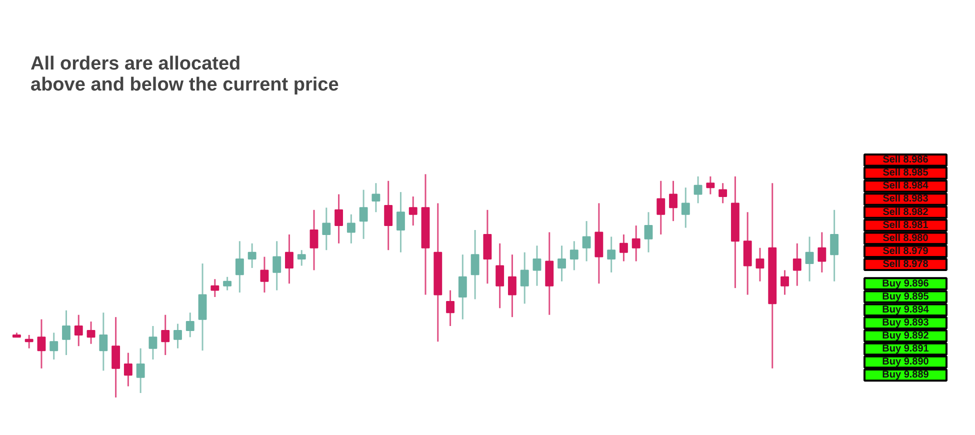  What do you see at coordinates (905, 212) in the screenshot?
I see `category-label: Sell 8.982` at bounding box center [905, 212].